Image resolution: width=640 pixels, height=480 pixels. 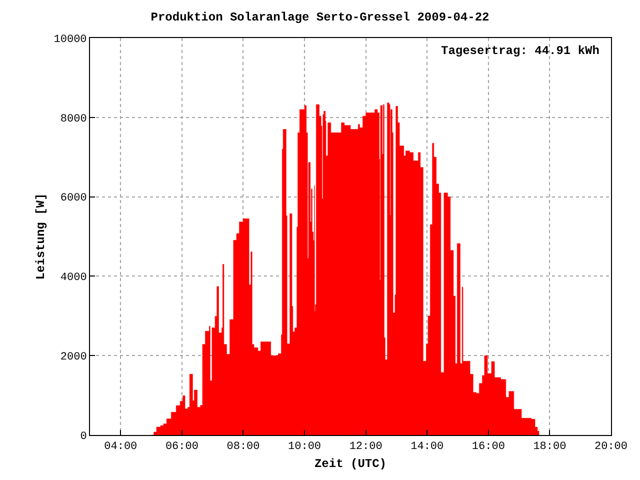 I want to click on y-tick-label: 8000, so click(x=73, y=119).